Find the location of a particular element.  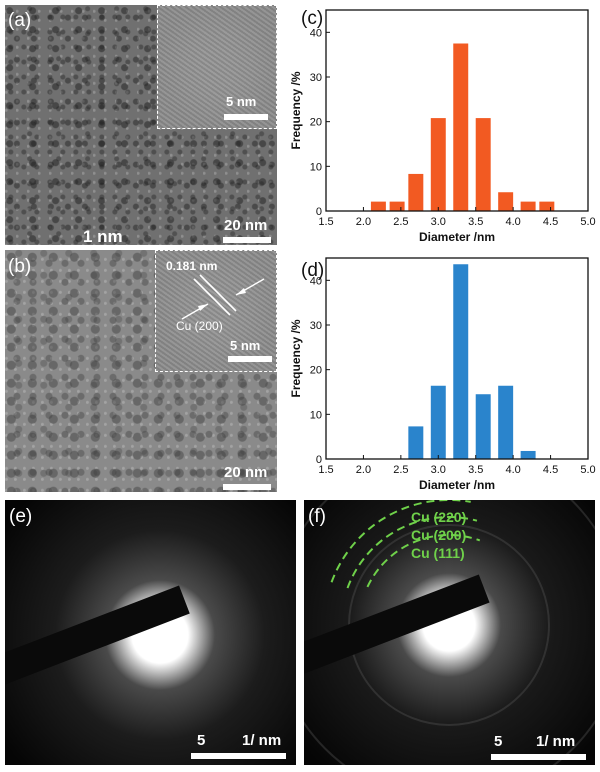

hist-d-ytick-label-2: 20 is located at coordinates (316, 371).